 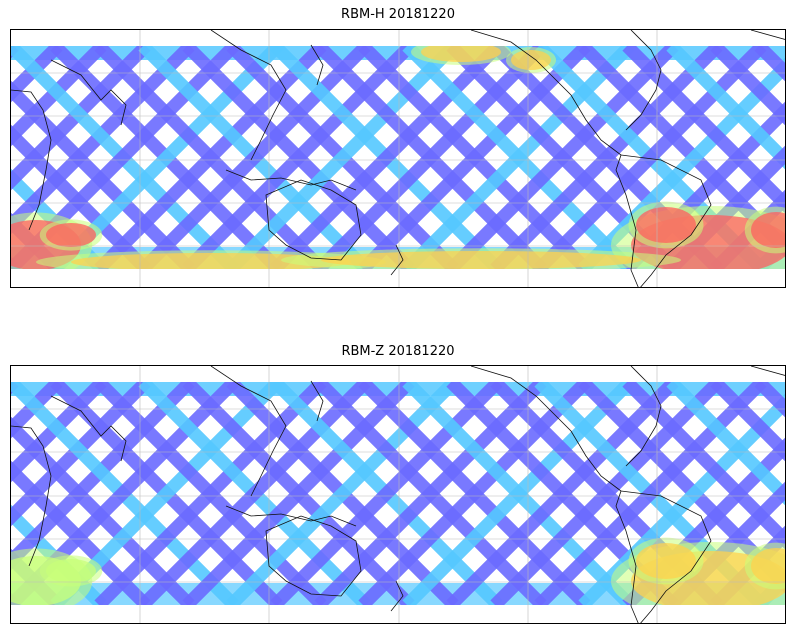 What do you see at coordinates (398, 14) in the screenshot?
I see `top-map-title: RBM-H 20181220` at bounding box center [398, 14].